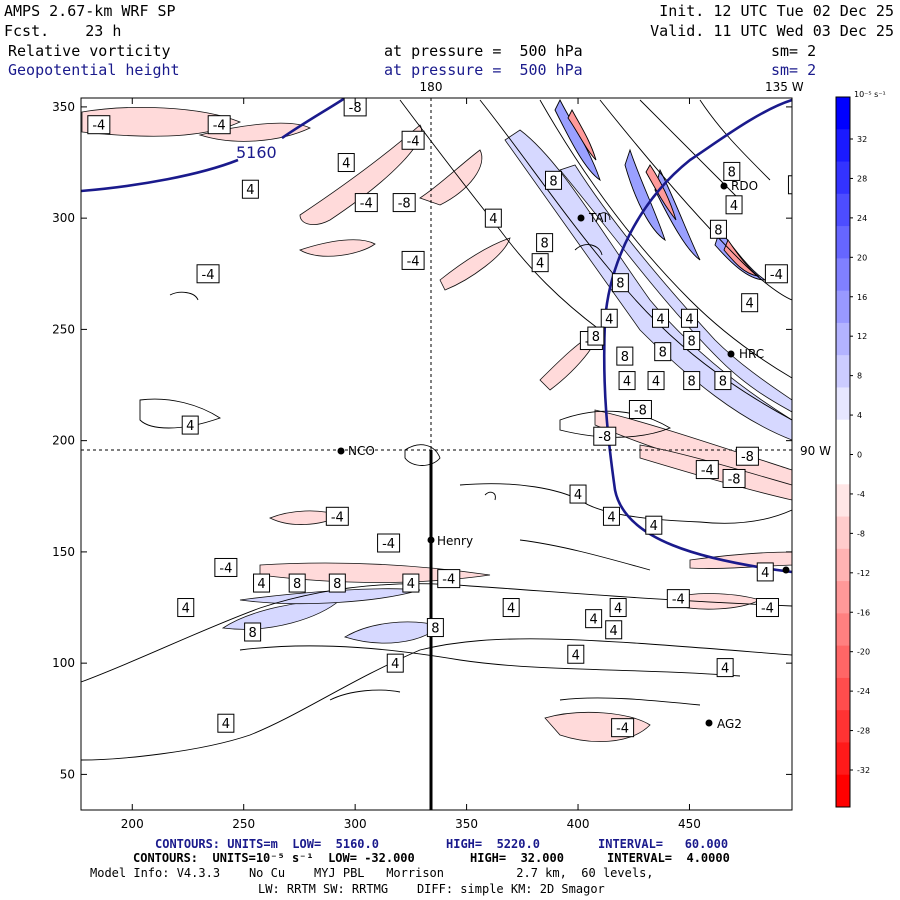 Image resolution: width=900 pixels, height=900 pixels. Describe the element at coordinates (466, 824) in the screenshot. I see `x-tick-label: 350` at that location.